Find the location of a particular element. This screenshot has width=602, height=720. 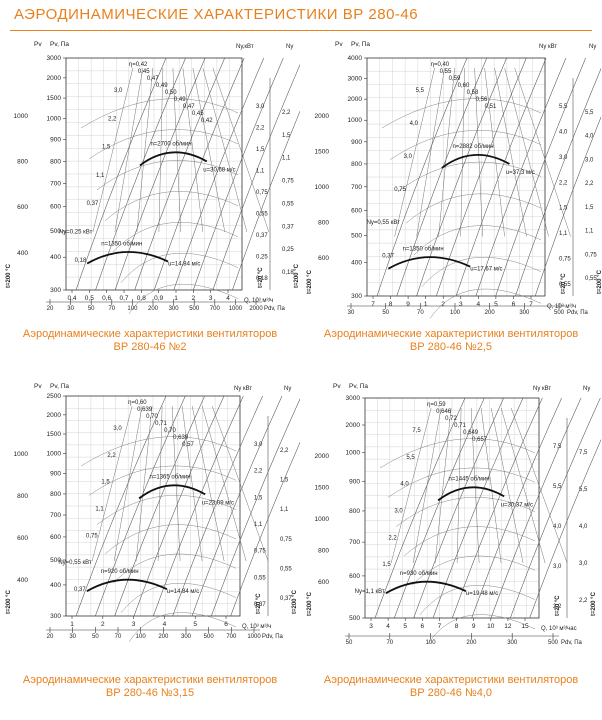

nu-tick-label: 5,5 is located at coordinates (563, 107).